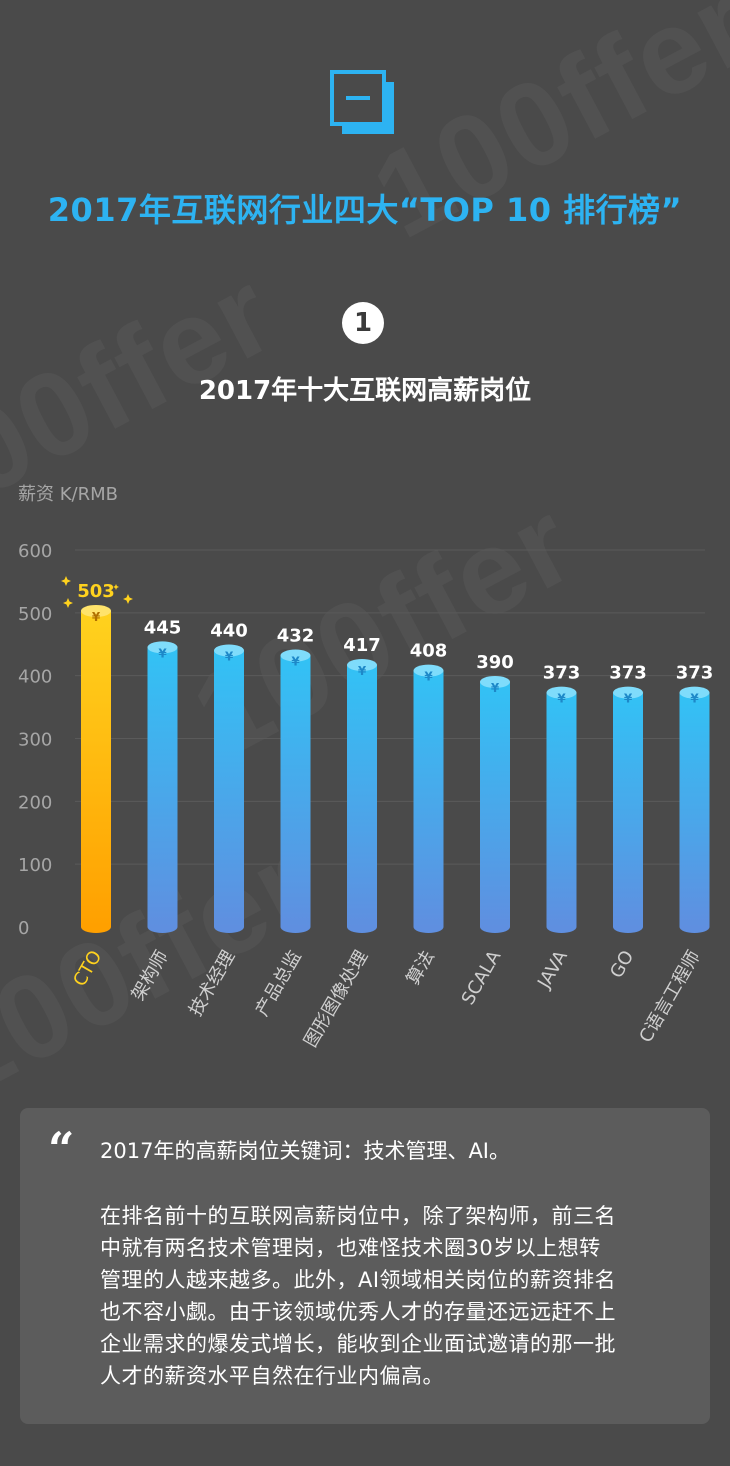 This screenshot has height=1466, width=730. I want to click on data-label: 440, so click(229, 631).